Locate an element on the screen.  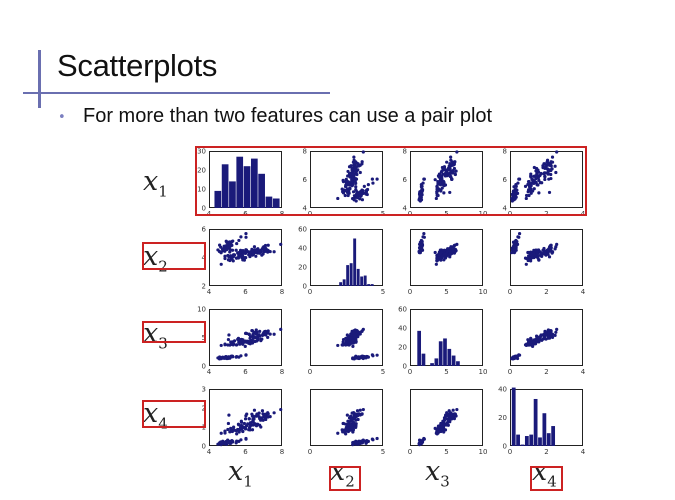
row-label-x4: x4 is located at coordinates (155, 415).